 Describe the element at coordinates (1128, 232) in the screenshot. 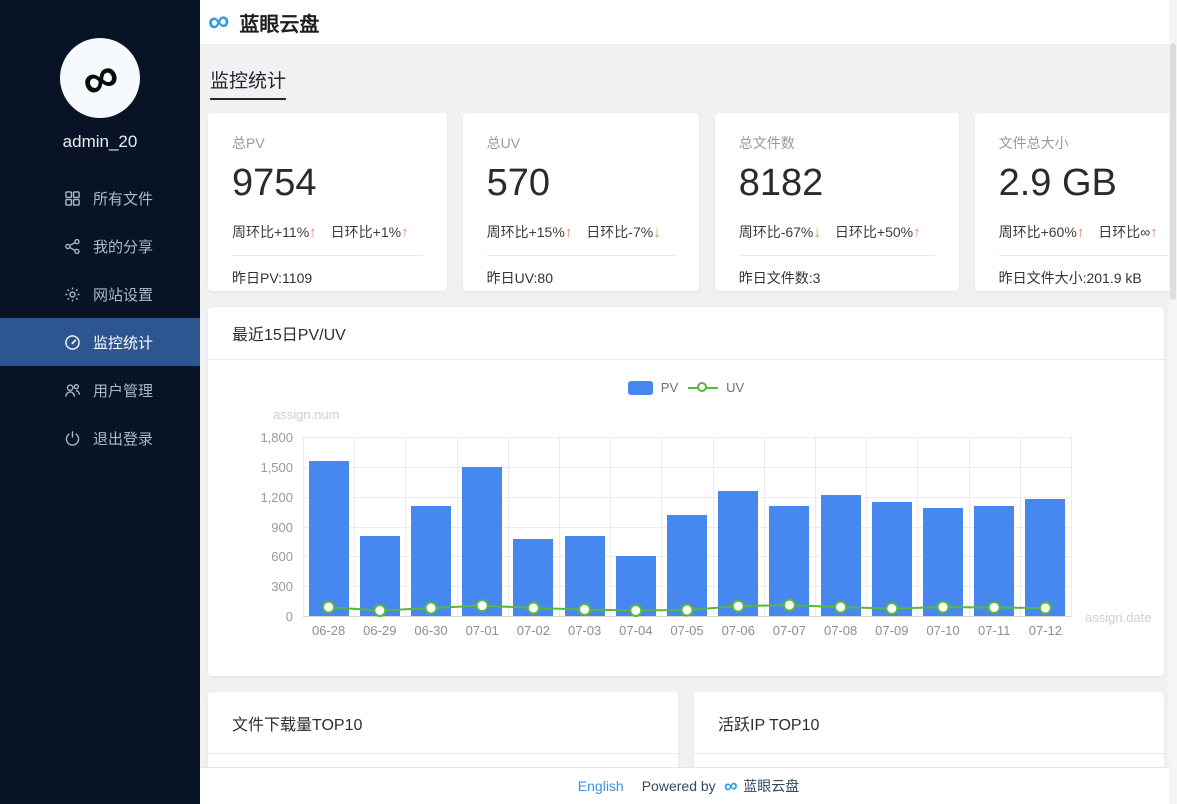

I see `day-trend: 日环比∞↑` at that location.